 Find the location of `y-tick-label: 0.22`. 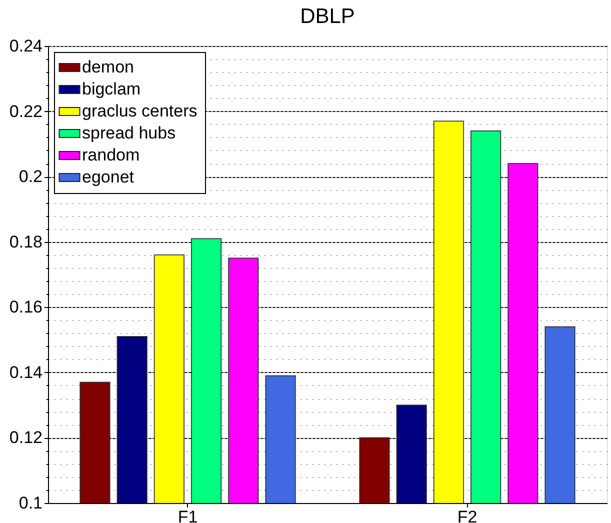

y-tick-label: 0.22 is located at coordinates (25, 111).